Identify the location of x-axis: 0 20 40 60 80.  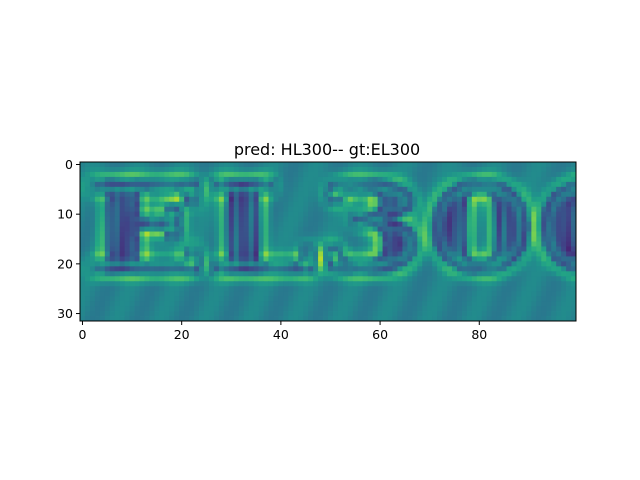
(283, 331).